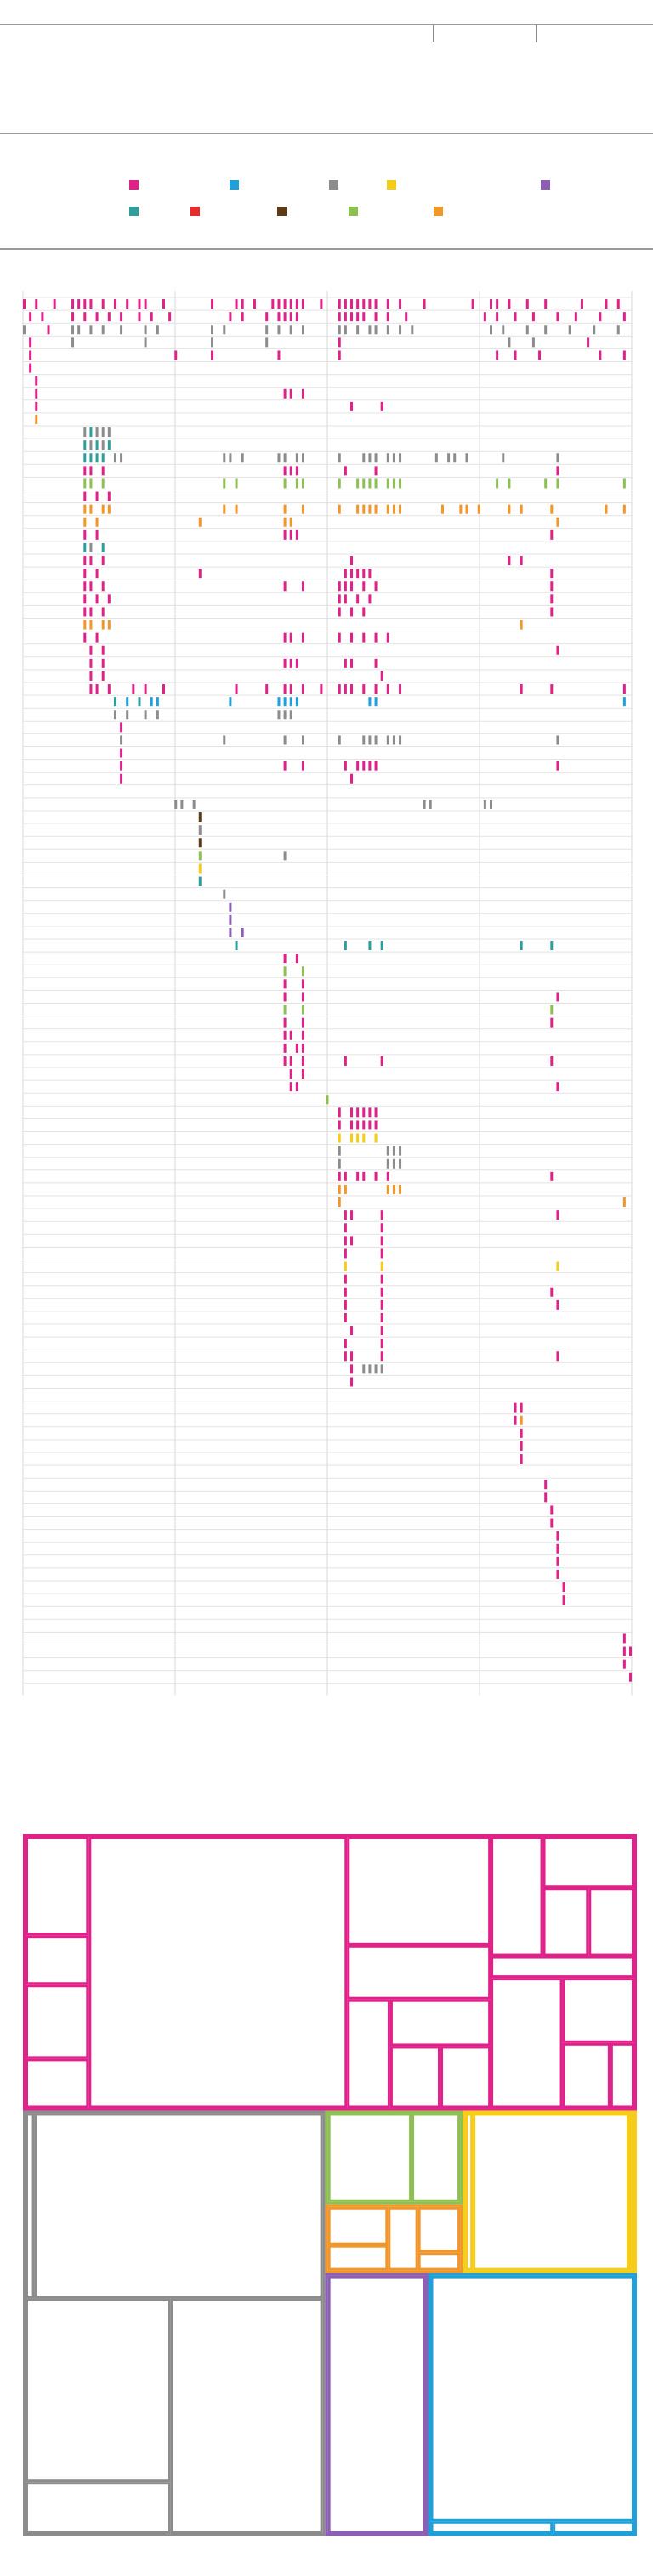 The image size is (653, 2576). I want to click on treemap-group-yellow, so click(550, 2191).